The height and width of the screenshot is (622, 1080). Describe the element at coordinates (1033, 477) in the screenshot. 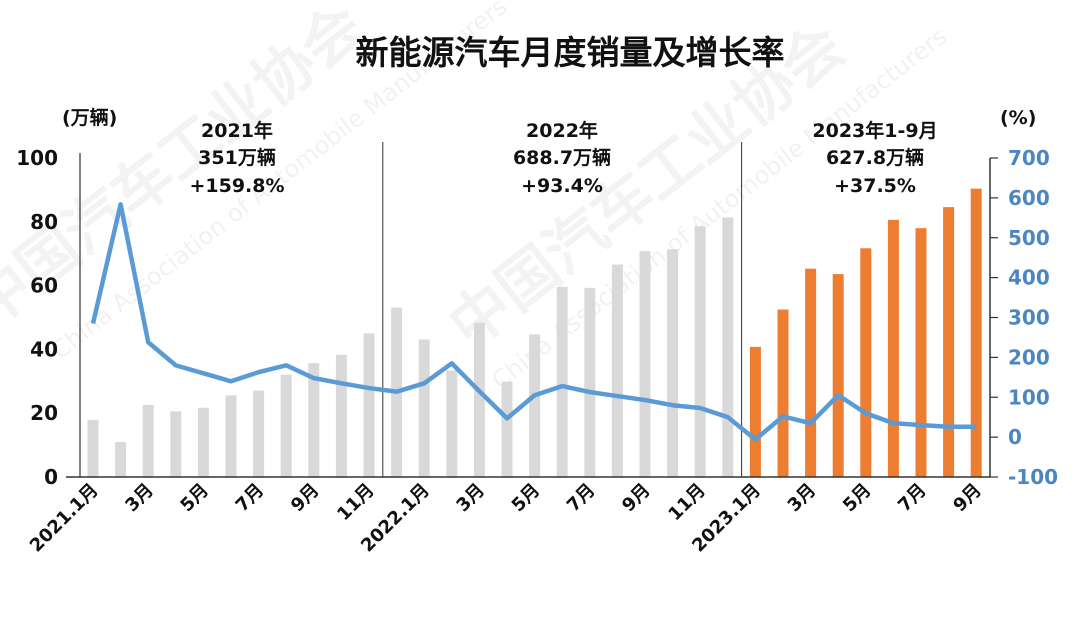

I see `right-tick-label: -100` at that location.